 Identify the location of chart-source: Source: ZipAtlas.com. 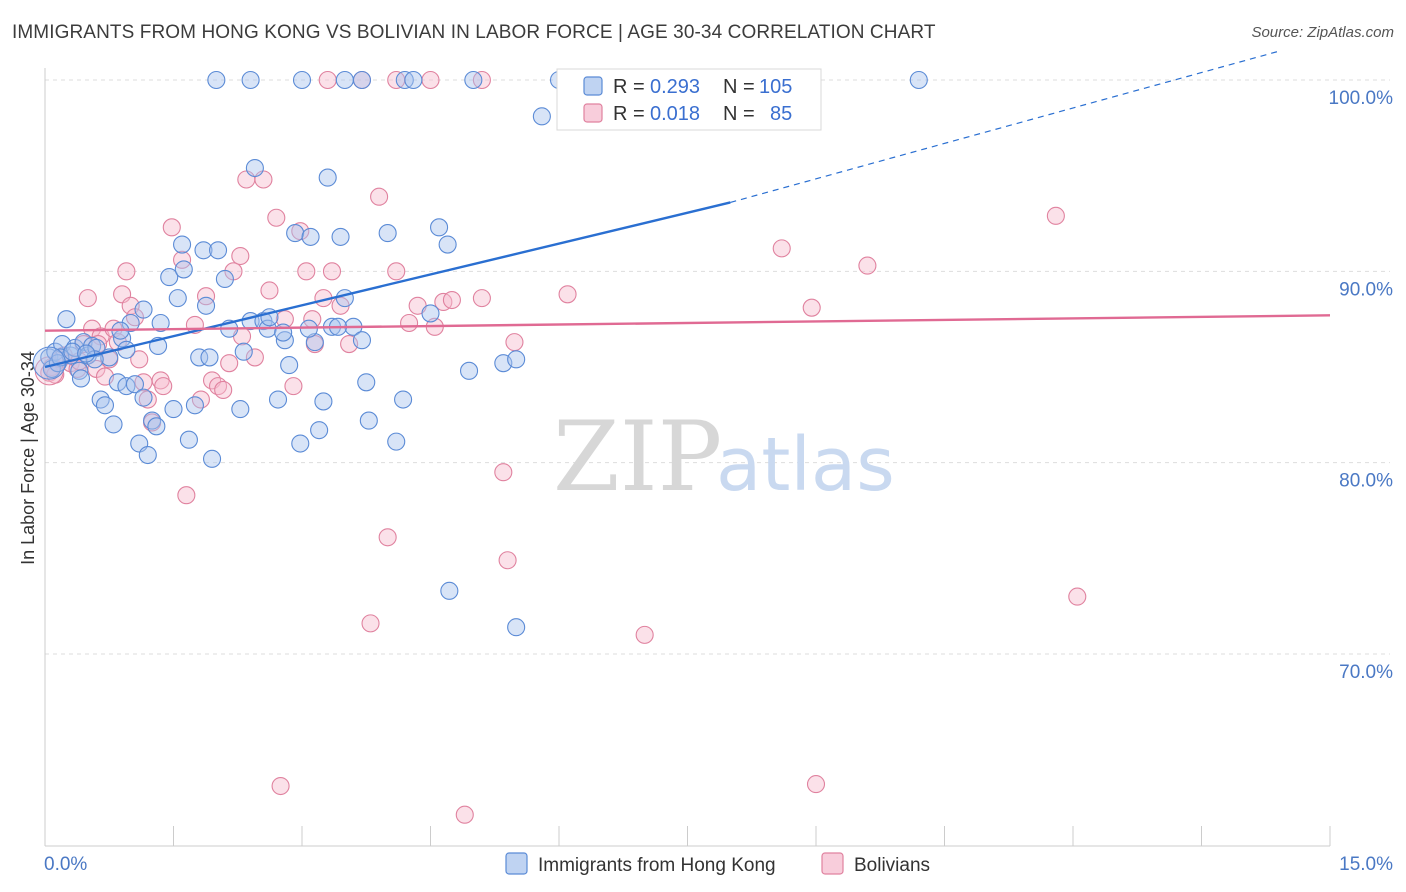
(1322, 32).